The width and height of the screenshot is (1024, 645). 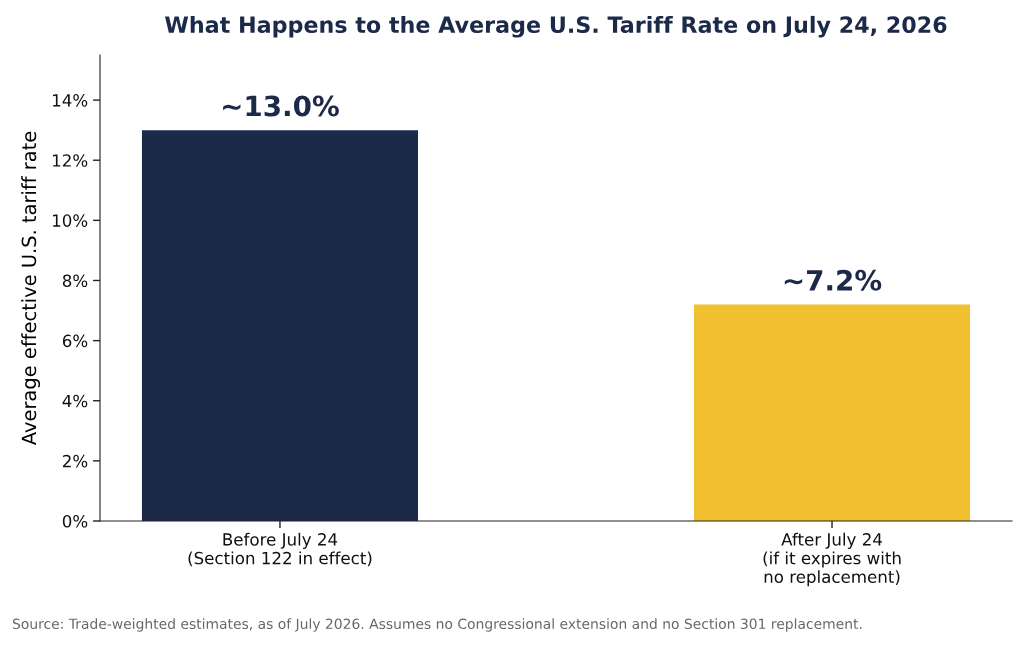 What do you see at coordinates (31, 288) in the screenshot?
I see `y-axis-title: Average effective U.S. tariff rate` at bounding box center [31, 288].